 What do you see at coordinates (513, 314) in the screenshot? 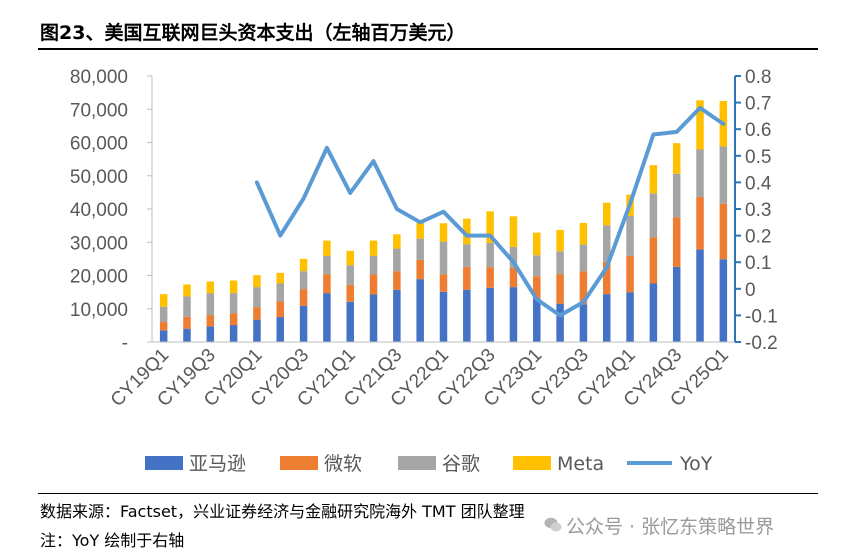
I see `bar-亚马逊-CY22Q4` at bounding box center [513, 314].